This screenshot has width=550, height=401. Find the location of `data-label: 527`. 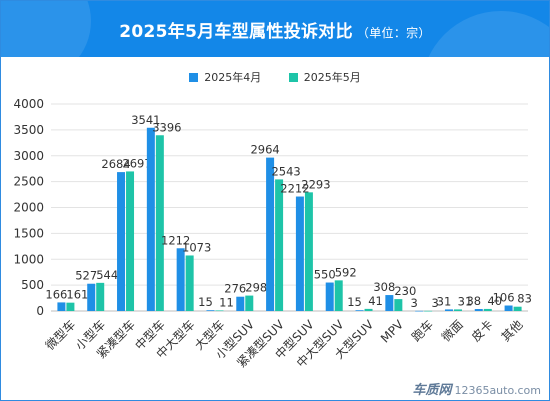

data-label: 527 is located at coordinates (86, 276).